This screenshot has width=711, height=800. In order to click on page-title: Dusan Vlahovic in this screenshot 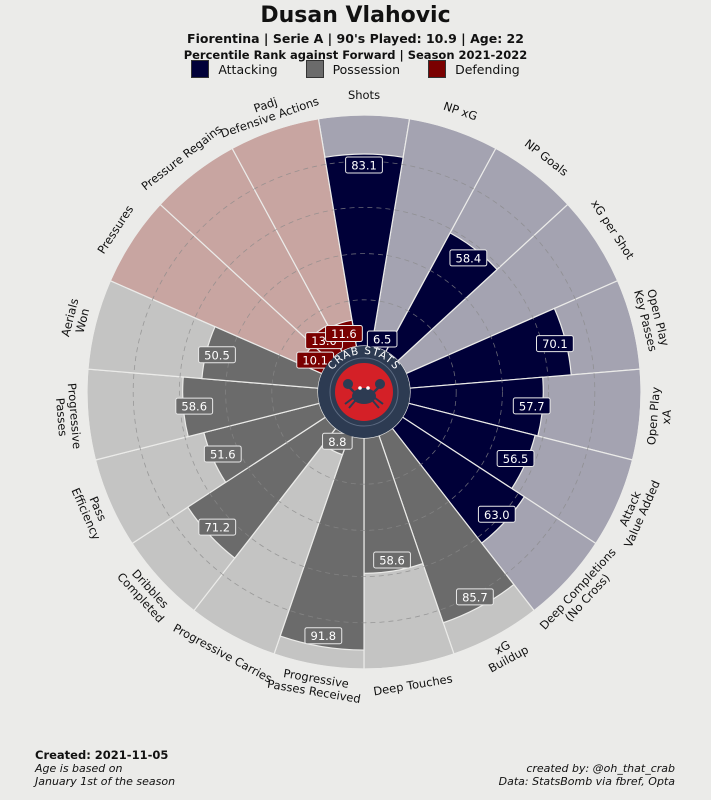, I will do `click(355, 15)`.